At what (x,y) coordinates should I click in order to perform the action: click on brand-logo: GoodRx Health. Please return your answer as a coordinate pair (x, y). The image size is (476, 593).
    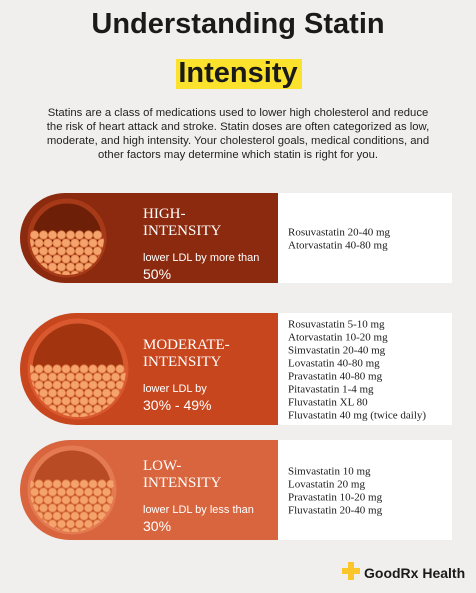
    Looking at the image, I should click on (403, 571).